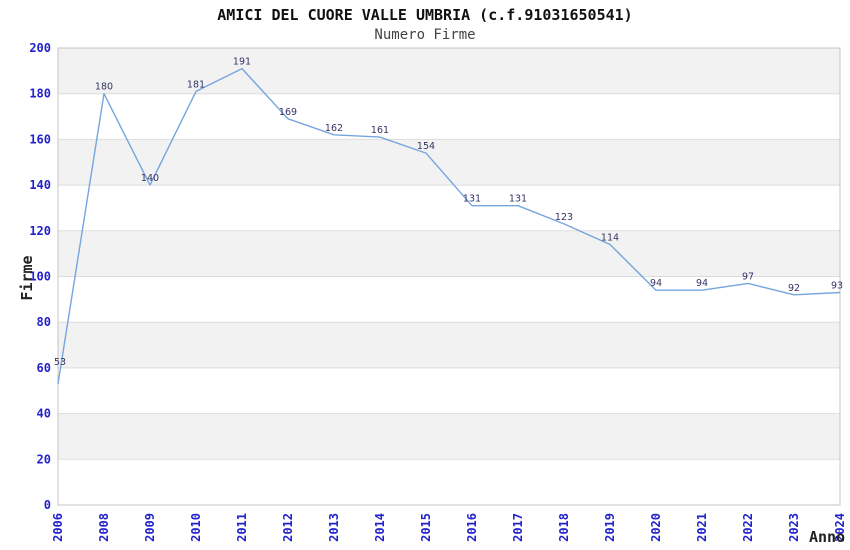  What do you see at coordinates (702, 527) in the screenshot?
I see `x-tick-label: 2021` at bounding box center [702, 527].